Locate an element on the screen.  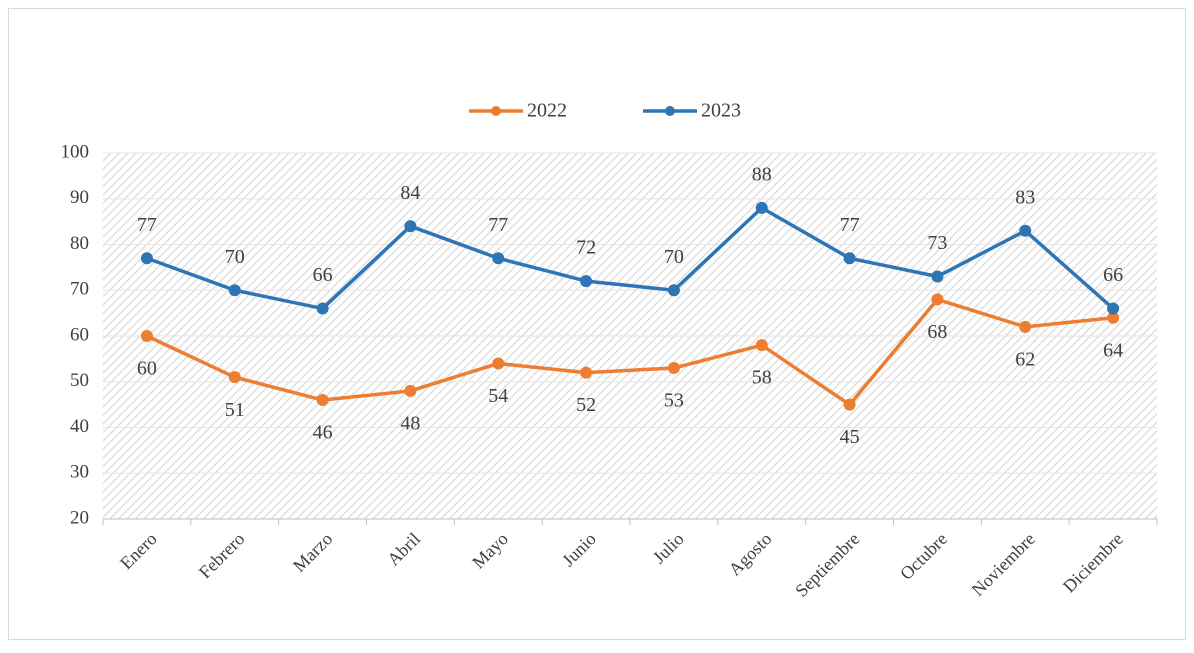
y-tick-label: 60 is located at coordinates (79, 334).